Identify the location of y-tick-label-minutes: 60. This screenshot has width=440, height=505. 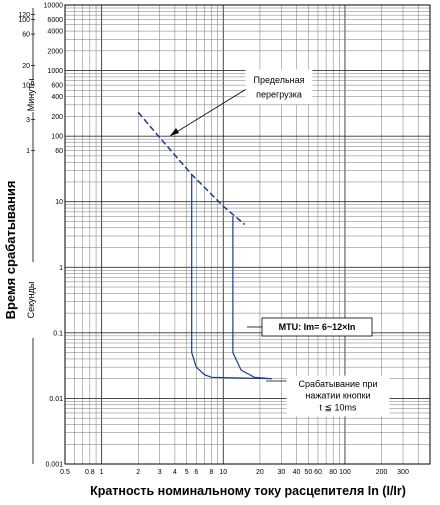
(26, 35).